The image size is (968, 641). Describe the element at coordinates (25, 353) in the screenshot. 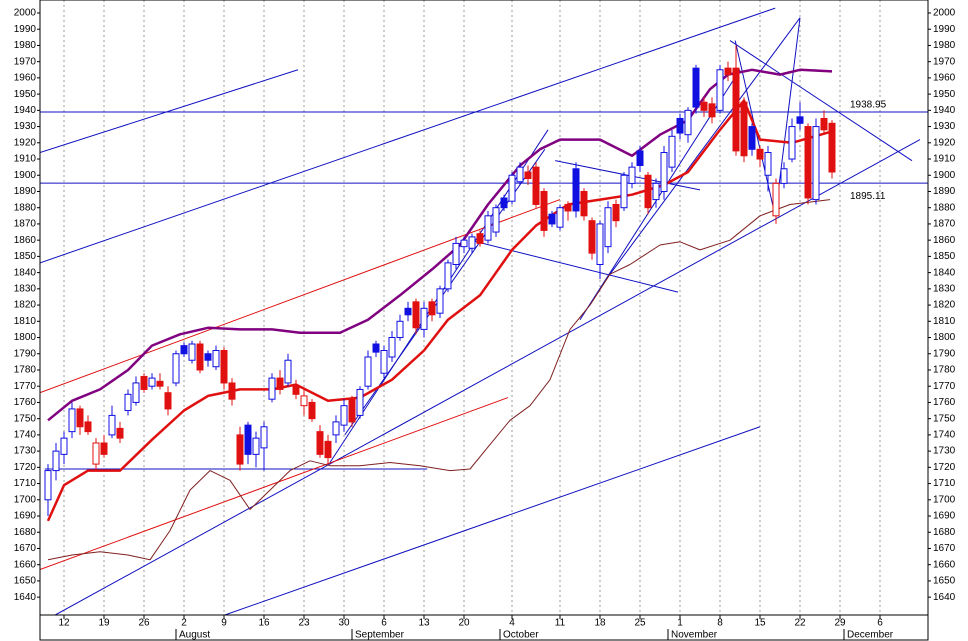

I see `y-tick-label-left: 1790` at that location.